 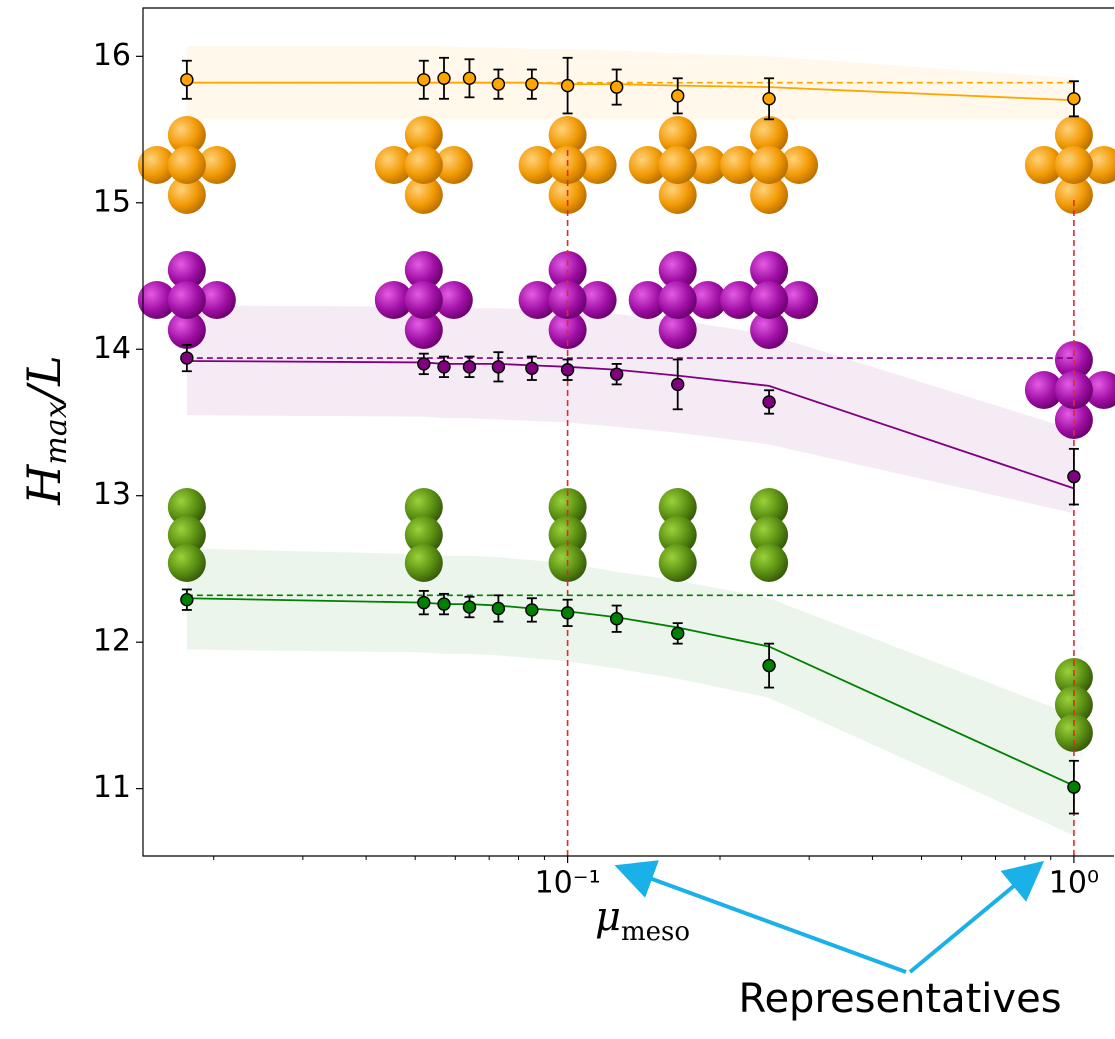 I want to click on y-tick-label: 14, so click(x=112, y=348).